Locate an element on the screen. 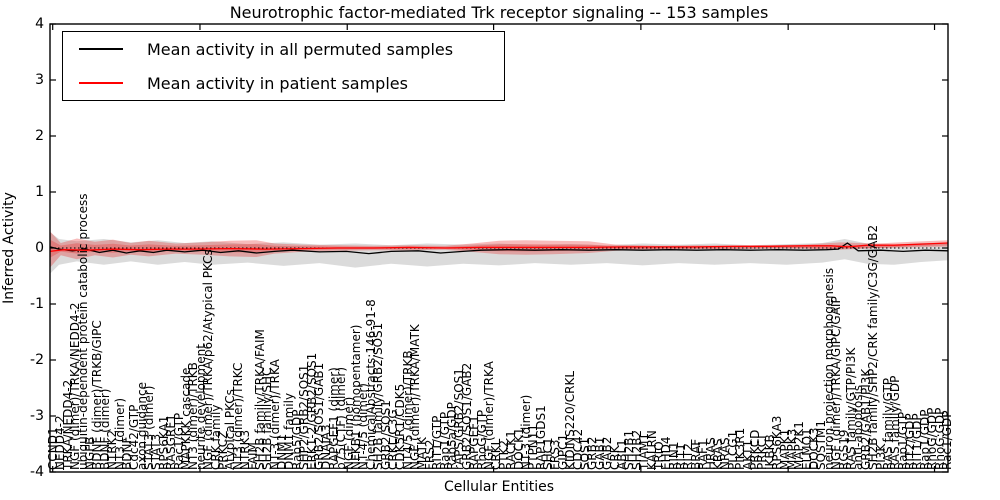 The height and width of the screenshot is (500, 1000). permuted-line-swatch is located at coordinates (101, 49).